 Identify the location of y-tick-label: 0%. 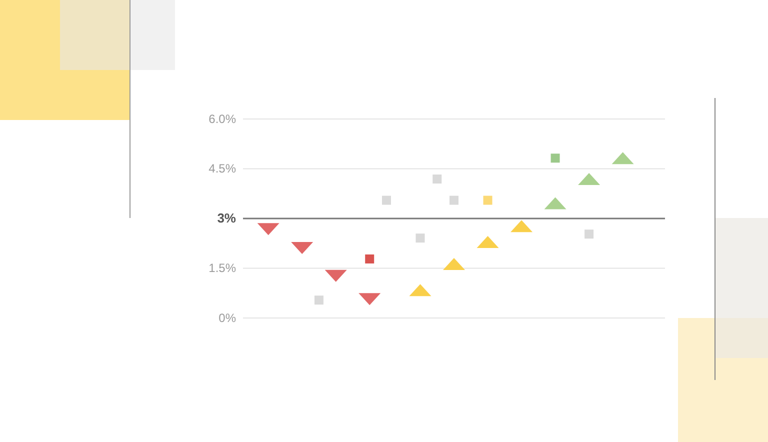
(227, 317).